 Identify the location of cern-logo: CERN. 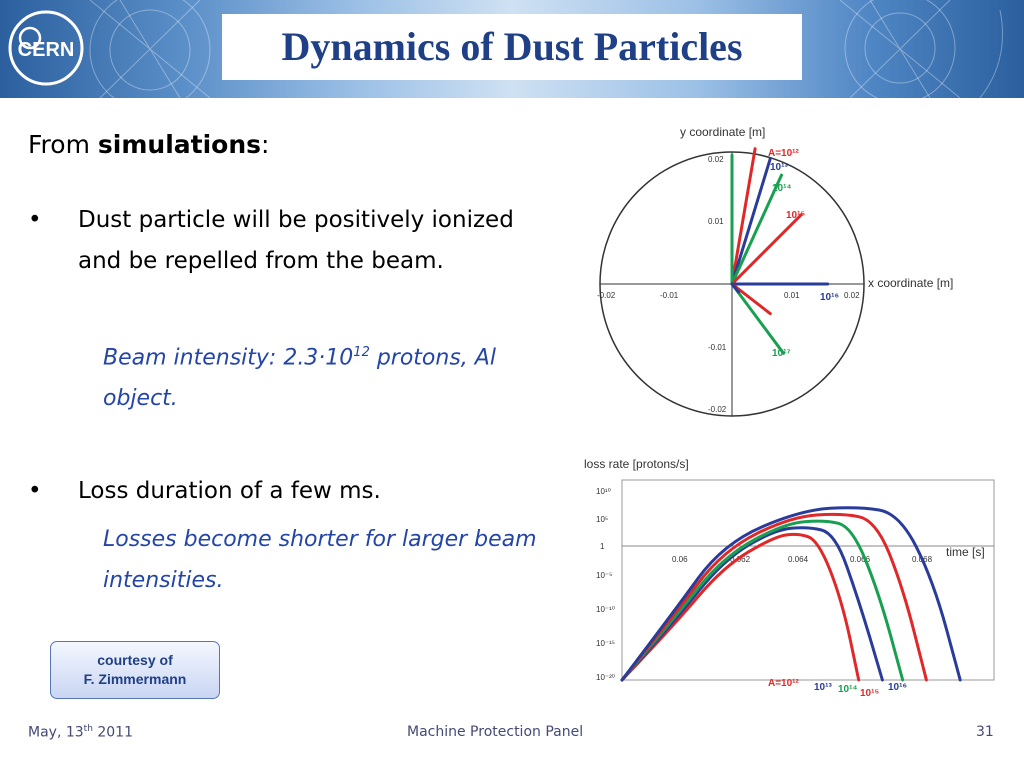
(46, 48).